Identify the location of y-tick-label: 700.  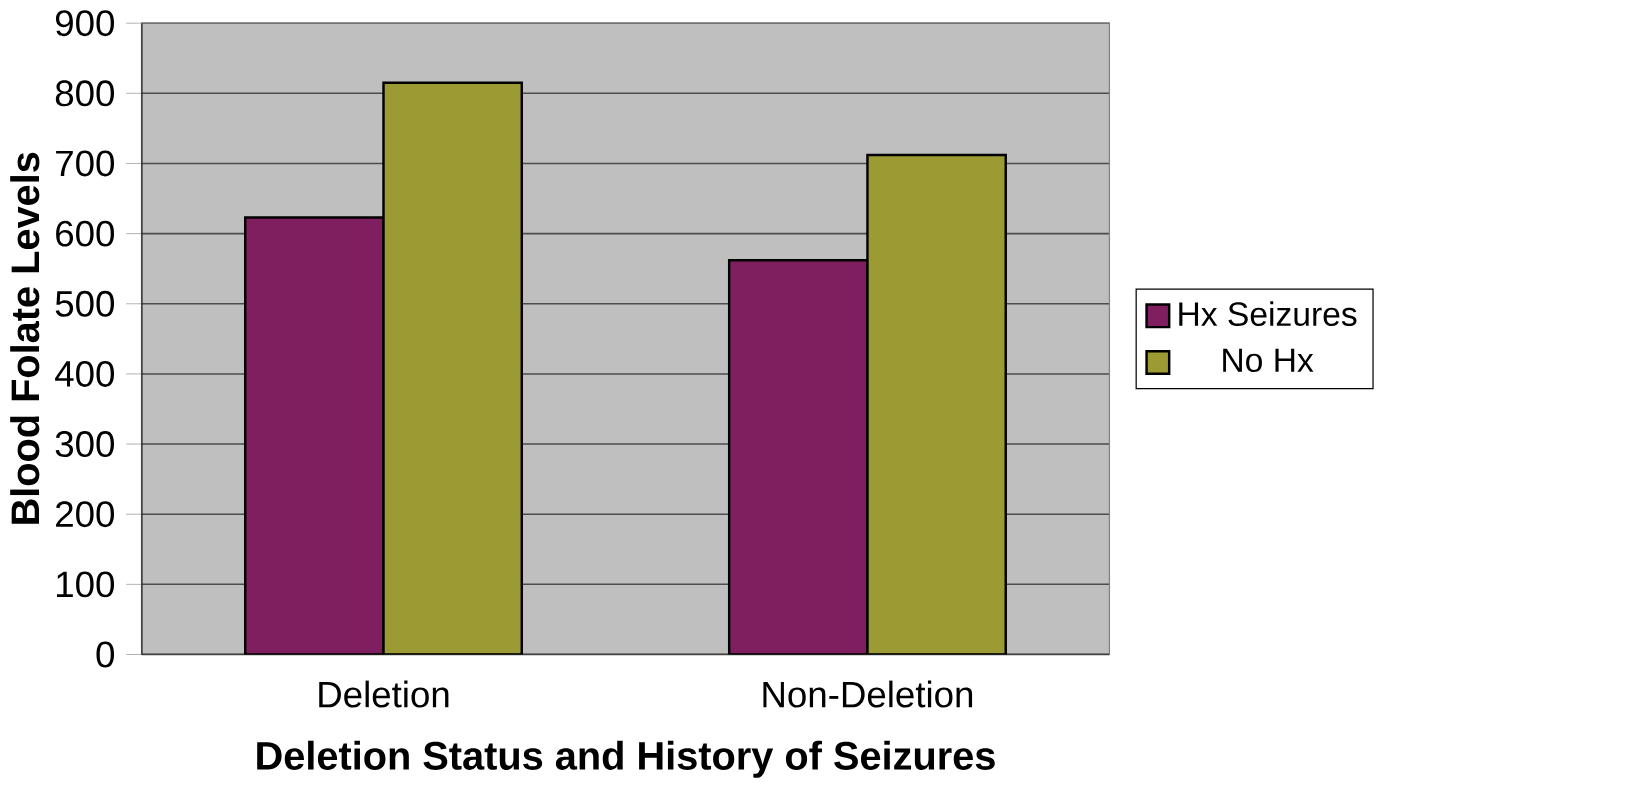
(85, 163).